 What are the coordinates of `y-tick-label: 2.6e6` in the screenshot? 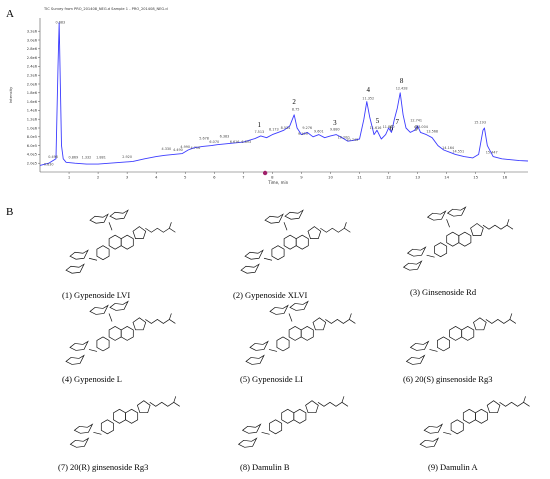 It's located at (32, 58).